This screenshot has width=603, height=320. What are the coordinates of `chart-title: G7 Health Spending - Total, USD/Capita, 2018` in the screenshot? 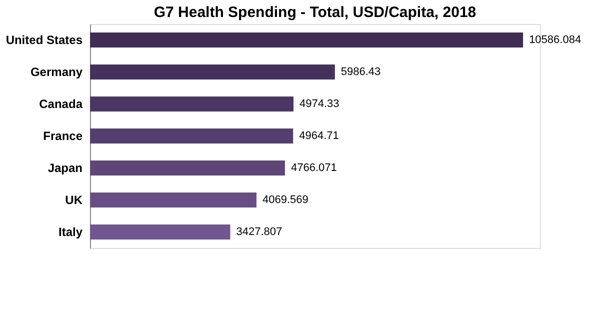 It's located at (315, 12).